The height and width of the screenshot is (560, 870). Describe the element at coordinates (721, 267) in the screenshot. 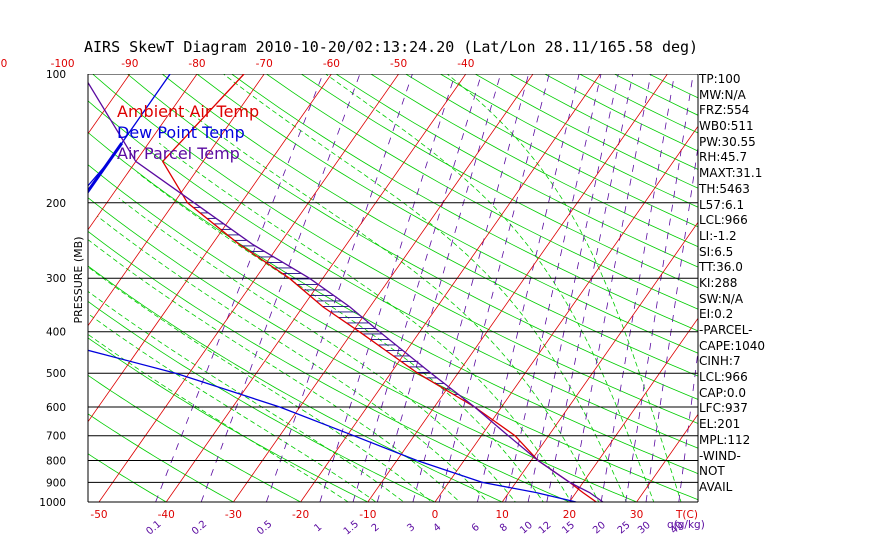

I see `stat-item: TT:36.0` at that location.